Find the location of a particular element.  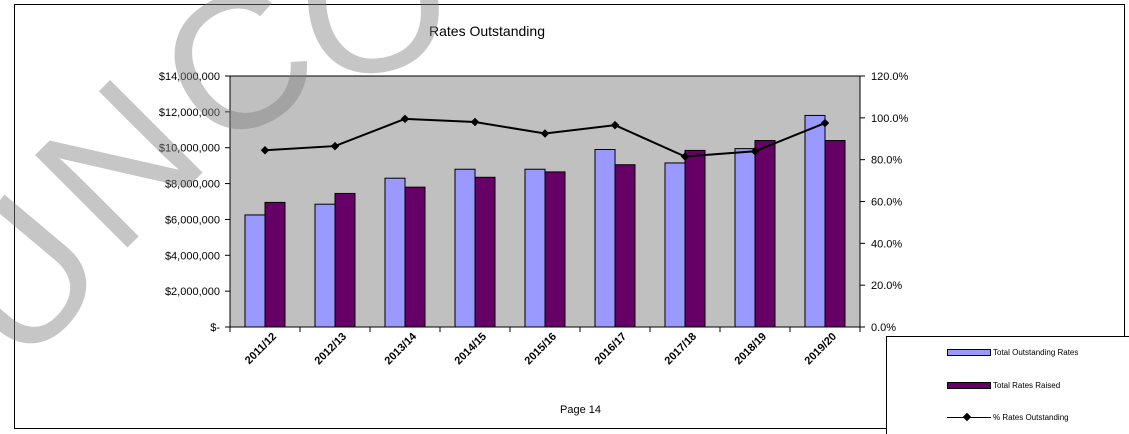

x-tick-label: 2018/19 is located at coordinates (751, 349).